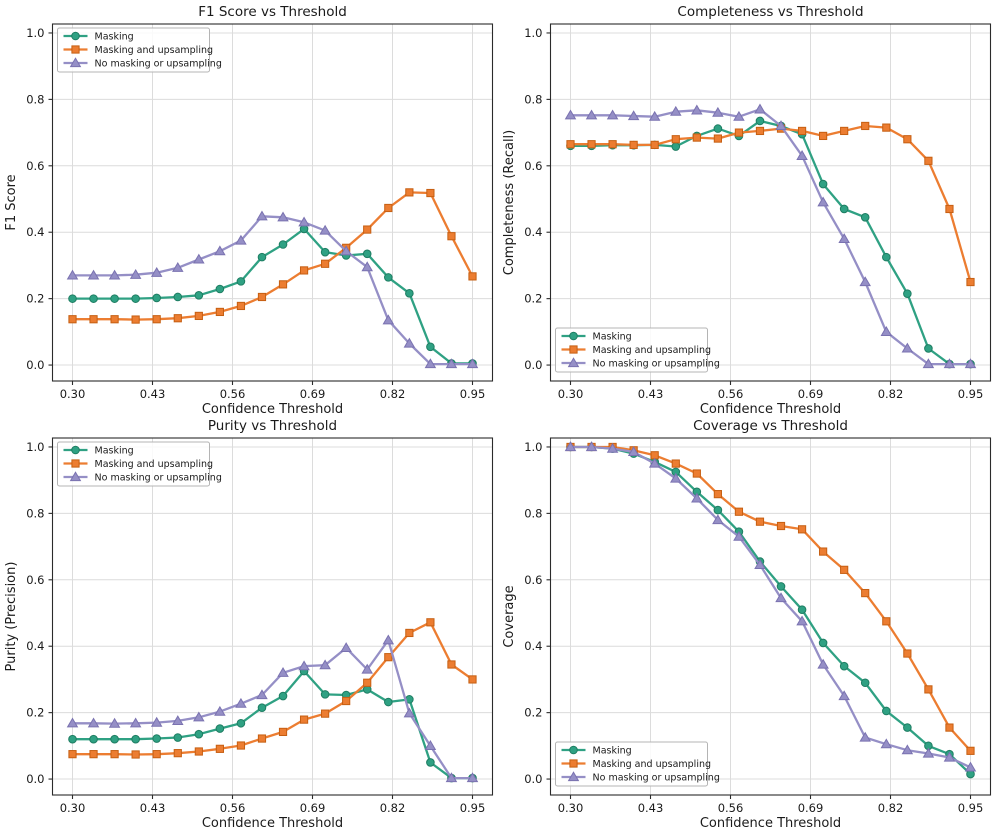 The image size is (996, 828). I want to click on series-triangle, so click(770, 236).